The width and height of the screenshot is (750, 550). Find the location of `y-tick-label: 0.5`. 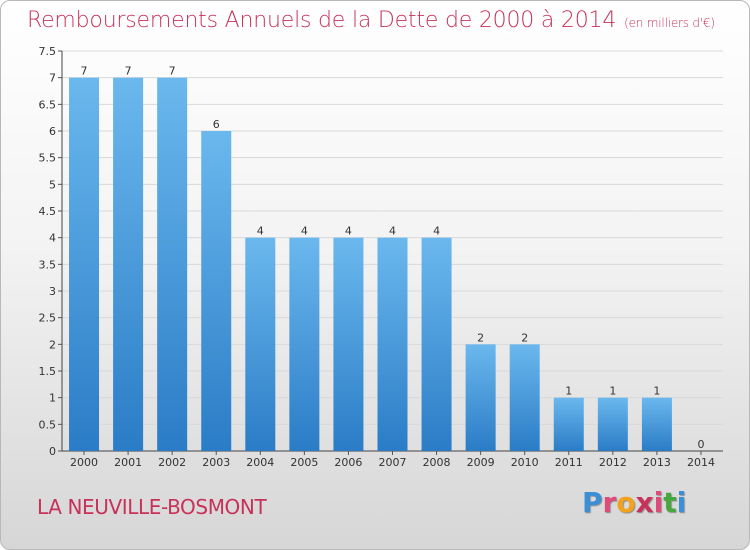

y-tick-label: 0.5 is located at coordinates (48, 424).